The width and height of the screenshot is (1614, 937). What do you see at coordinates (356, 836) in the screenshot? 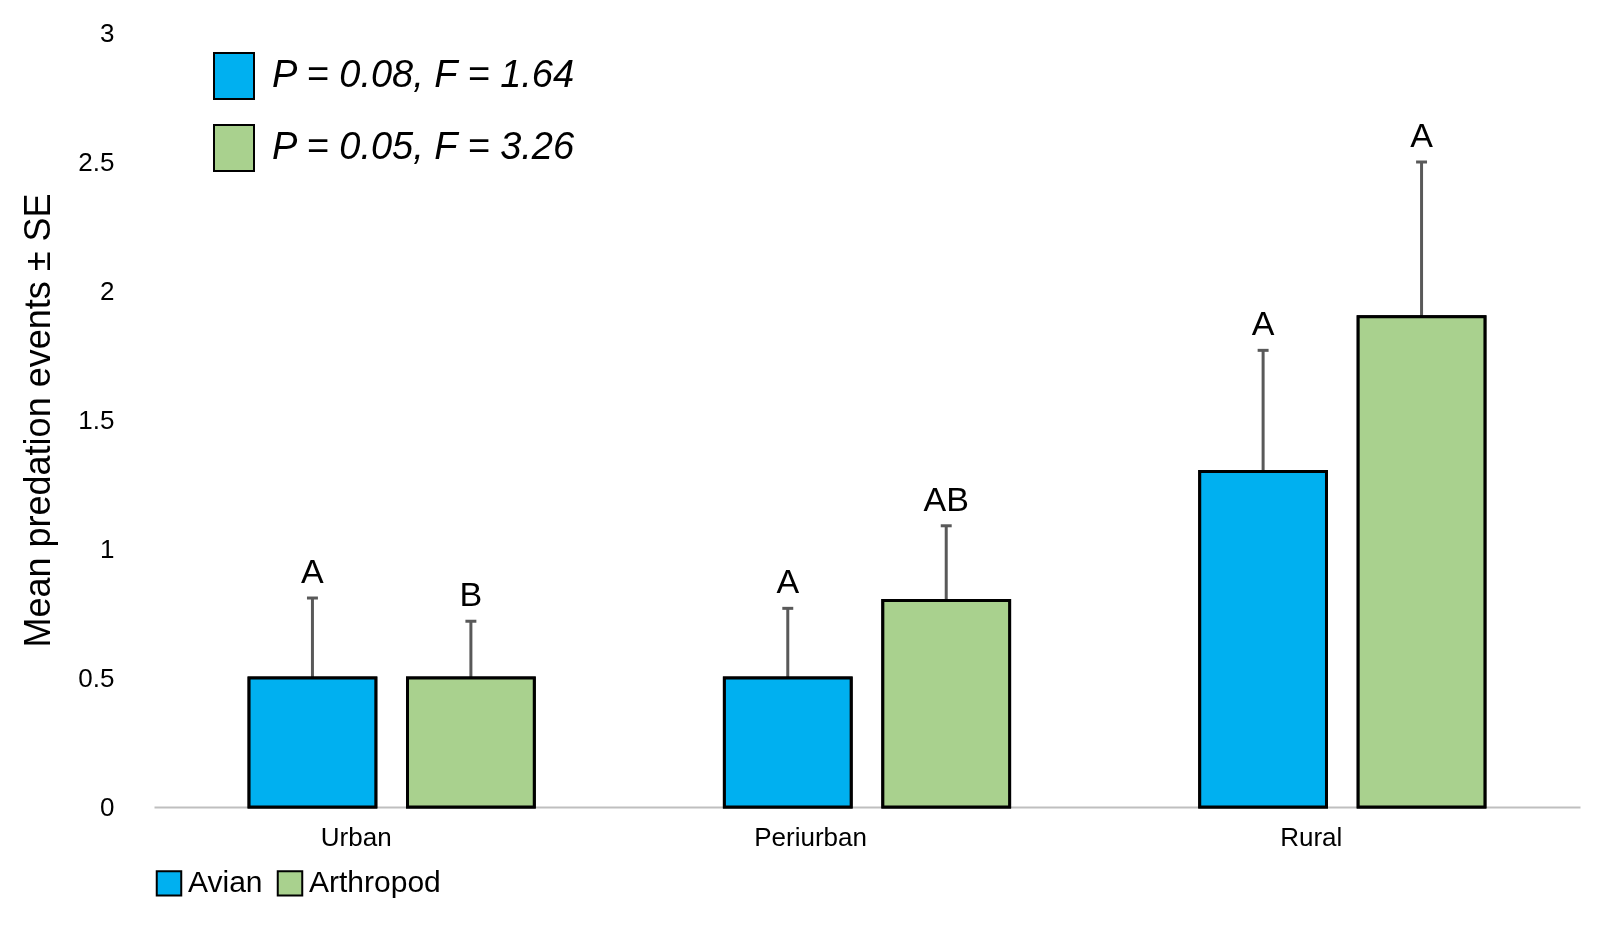
I see `x-tick-label: Urban` at bounding box center [356, 836].